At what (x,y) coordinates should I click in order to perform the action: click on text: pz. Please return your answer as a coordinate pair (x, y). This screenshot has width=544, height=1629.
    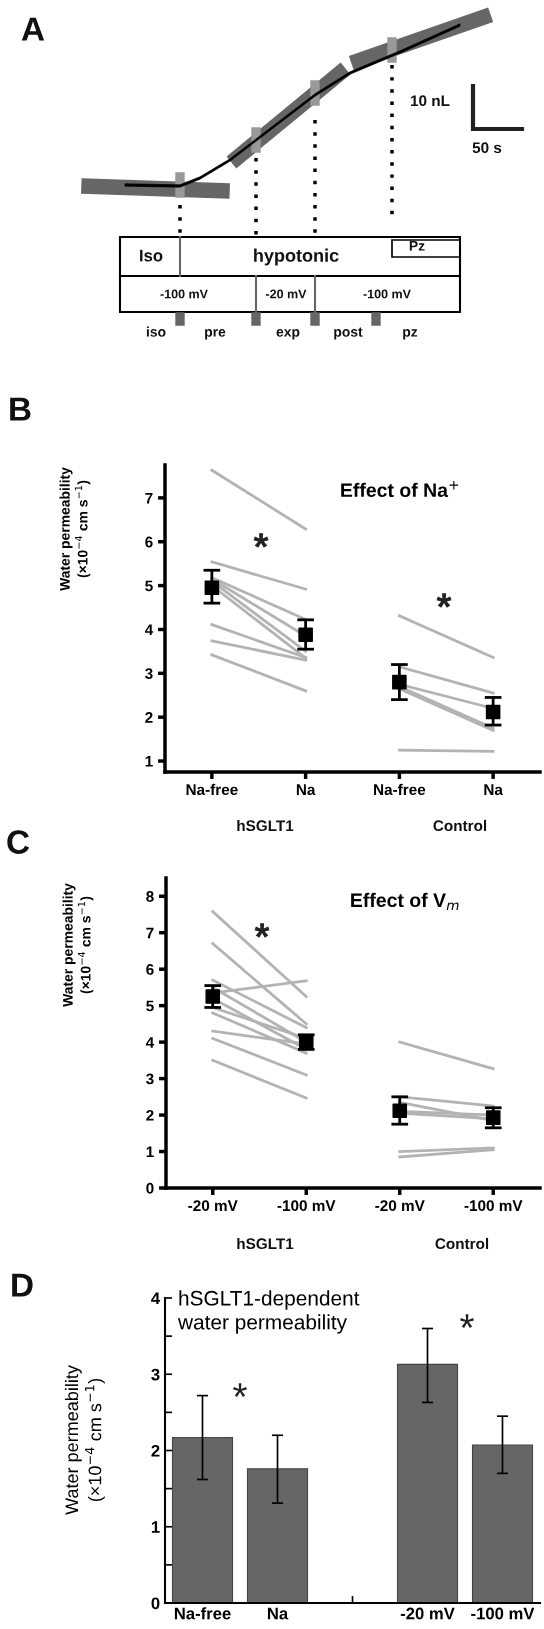
    Looking at the image, I should click on (410, 334).